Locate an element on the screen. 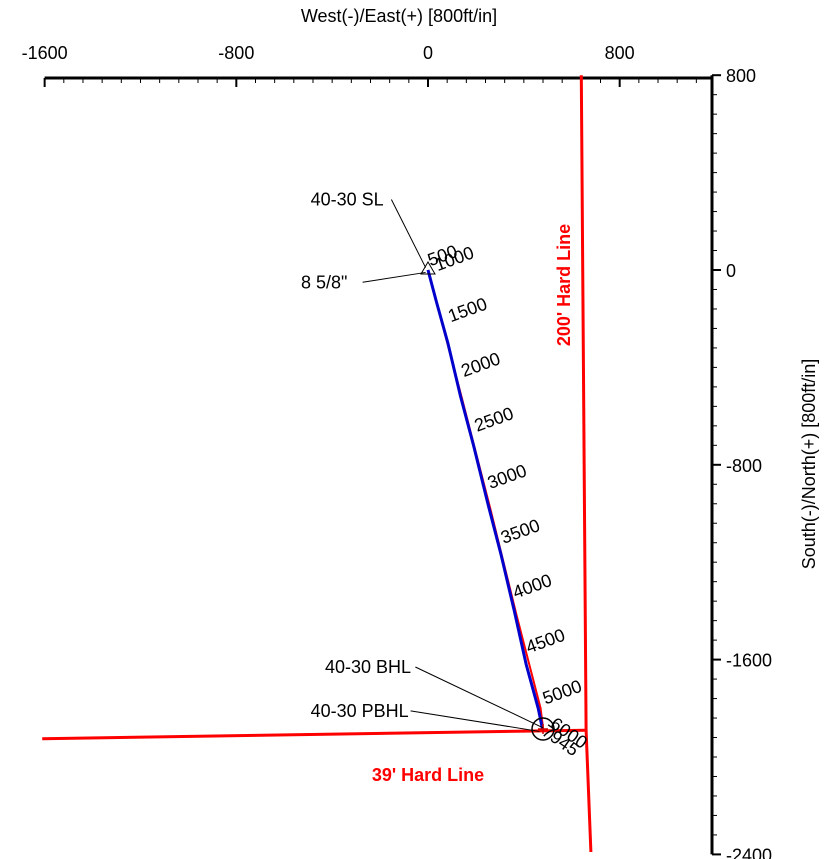 The width and height of the screenshot is (828, 859). well-path-line is located at coordinates (485, 499).